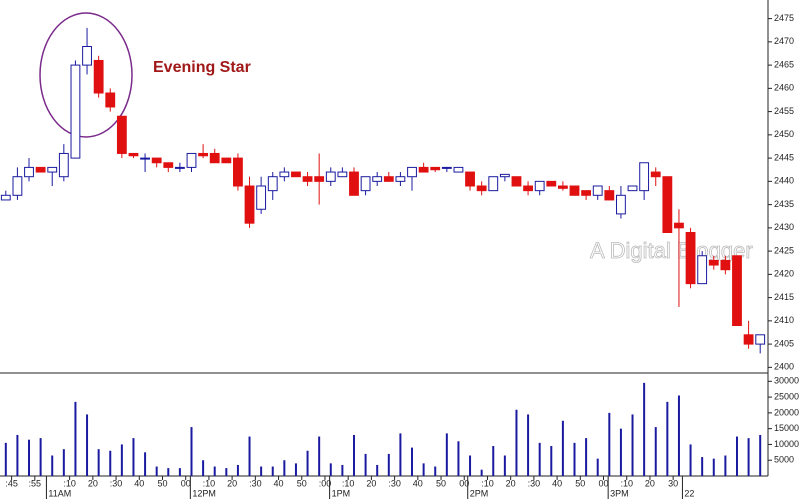 The width and height of the screenshot is (800, 500). What do you see at coordinates (59, 493) in the screenshot?
I see `x-major-label: 11AM` at bounding box center [59, 493].